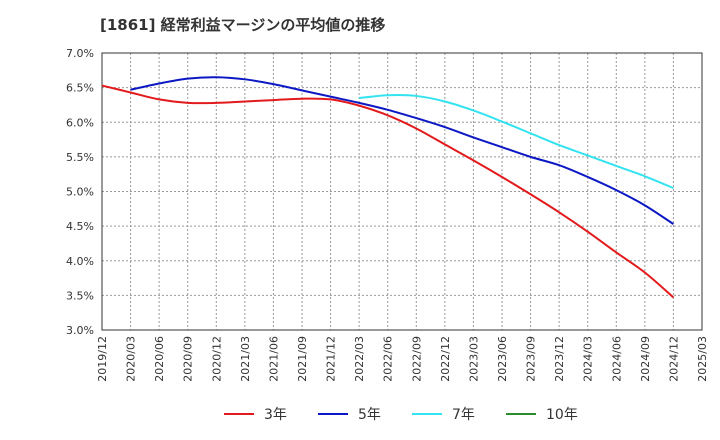  I want to click on legend-label-3y: 3年, so click(275, 415).